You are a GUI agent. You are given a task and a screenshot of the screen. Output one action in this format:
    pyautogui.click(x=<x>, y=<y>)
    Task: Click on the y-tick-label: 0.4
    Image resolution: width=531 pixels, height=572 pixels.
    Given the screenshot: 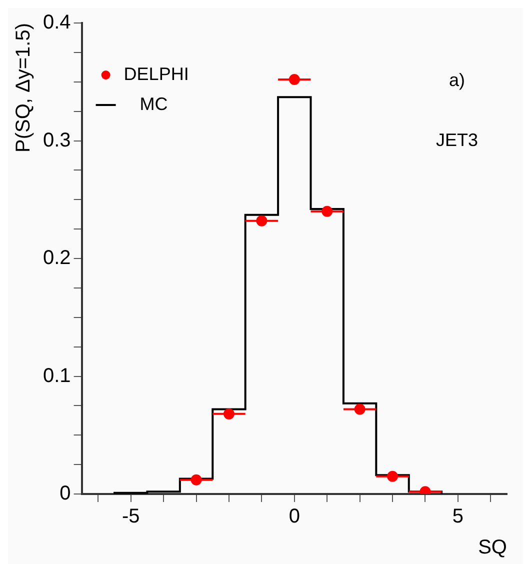 What is the action you would take?
    pyautogui.click(x=56, y=23)
    